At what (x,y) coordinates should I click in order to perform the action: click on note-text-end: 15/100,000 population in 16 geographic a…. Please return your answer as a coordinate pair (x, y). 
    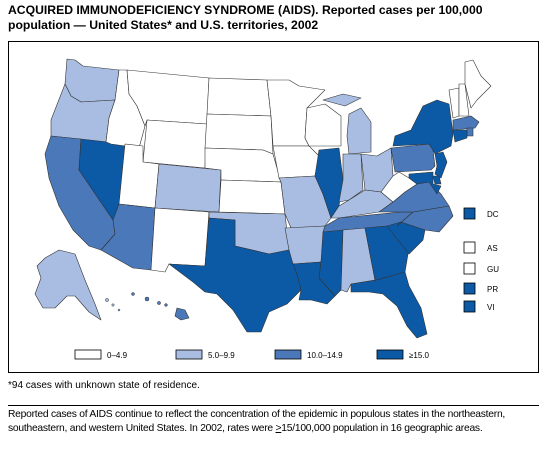
    Looking at the image, I should click on (382, 428).